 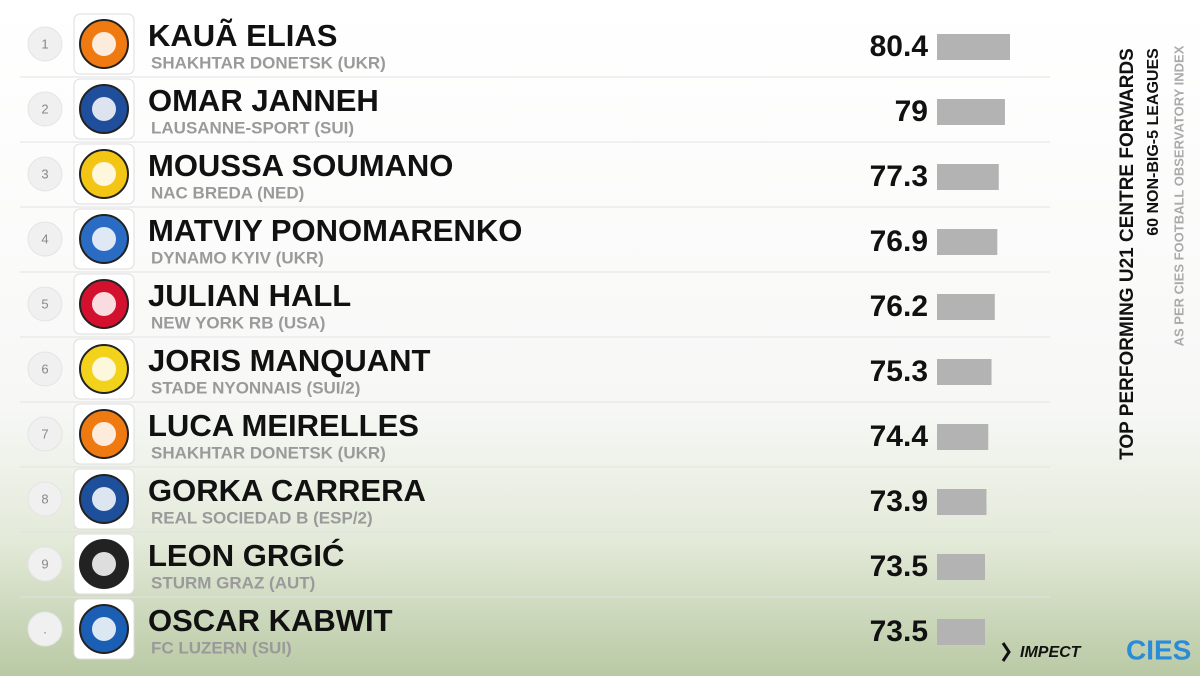 I want to click on score: 79, so click(x=911, y=111).